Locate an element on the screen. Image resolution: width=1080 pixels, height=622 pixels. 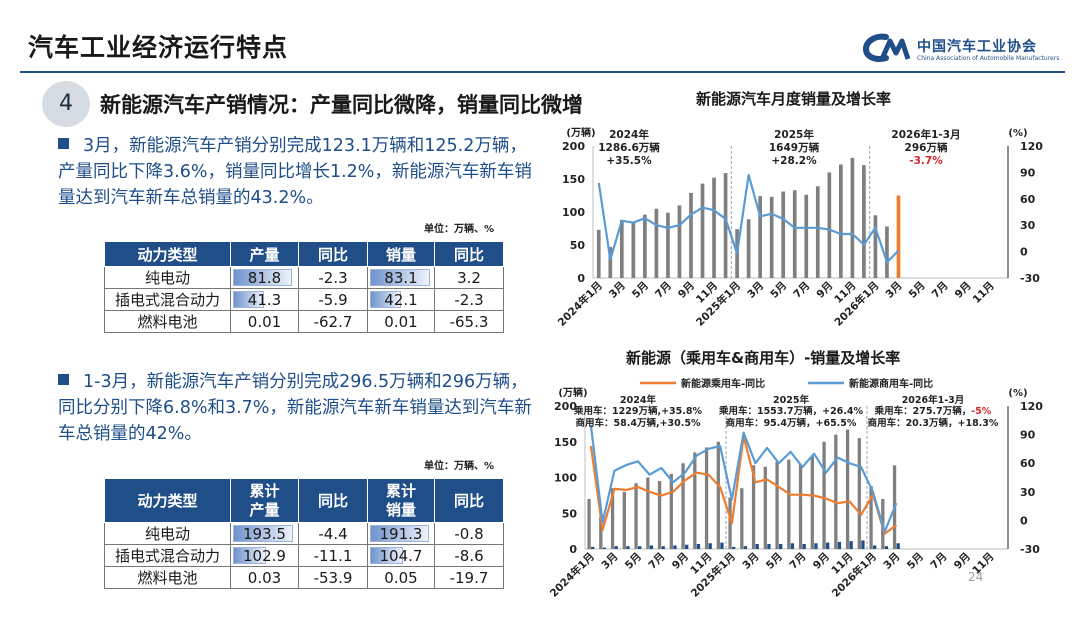
chart2-annotation-commercial: 商用车：95.4万辆，+65.5% is located at coordinates (791, 423).